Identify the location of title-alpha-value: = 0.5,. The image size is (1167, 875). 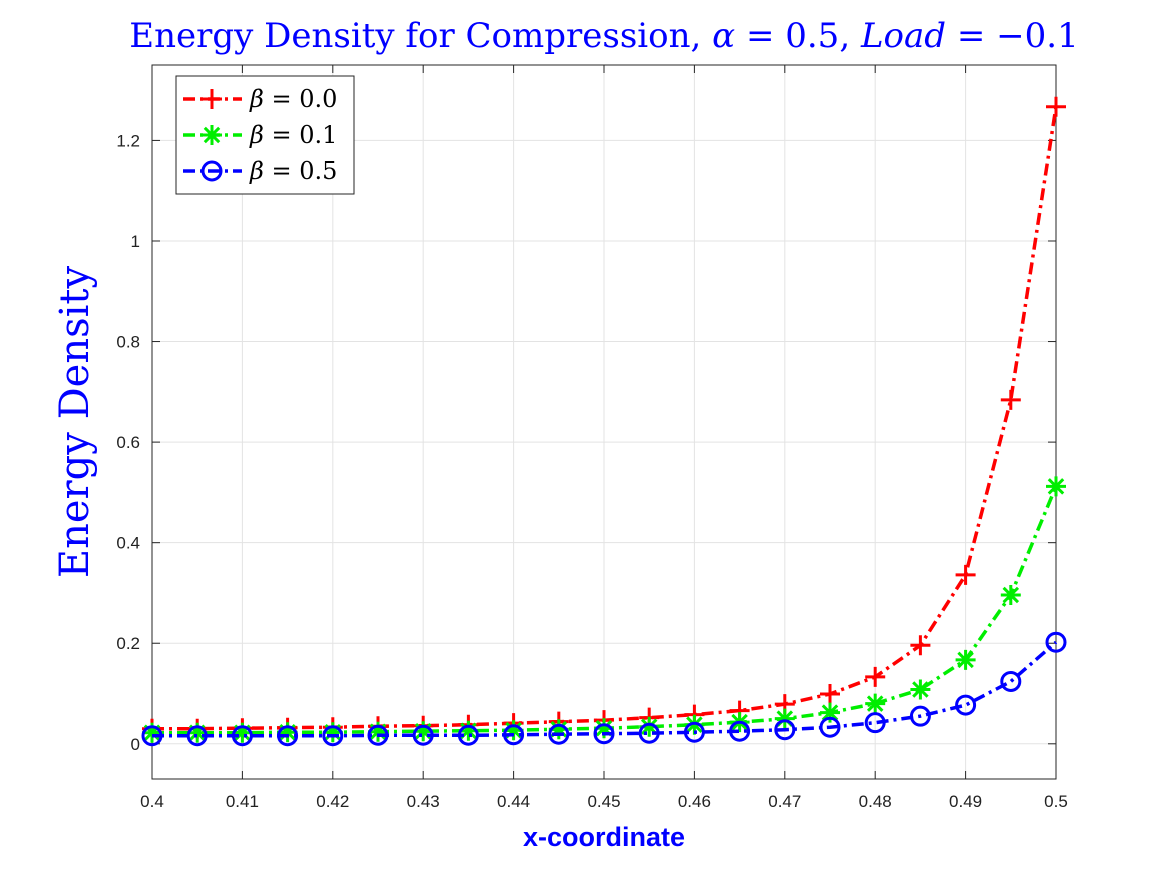
(798, 36).